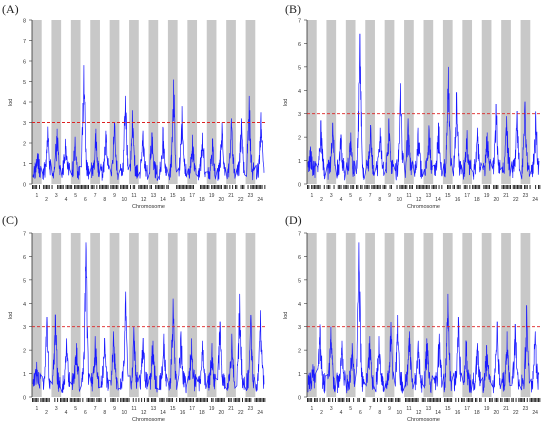  I want to click on chromosome-label: 14, so click(163, 413).